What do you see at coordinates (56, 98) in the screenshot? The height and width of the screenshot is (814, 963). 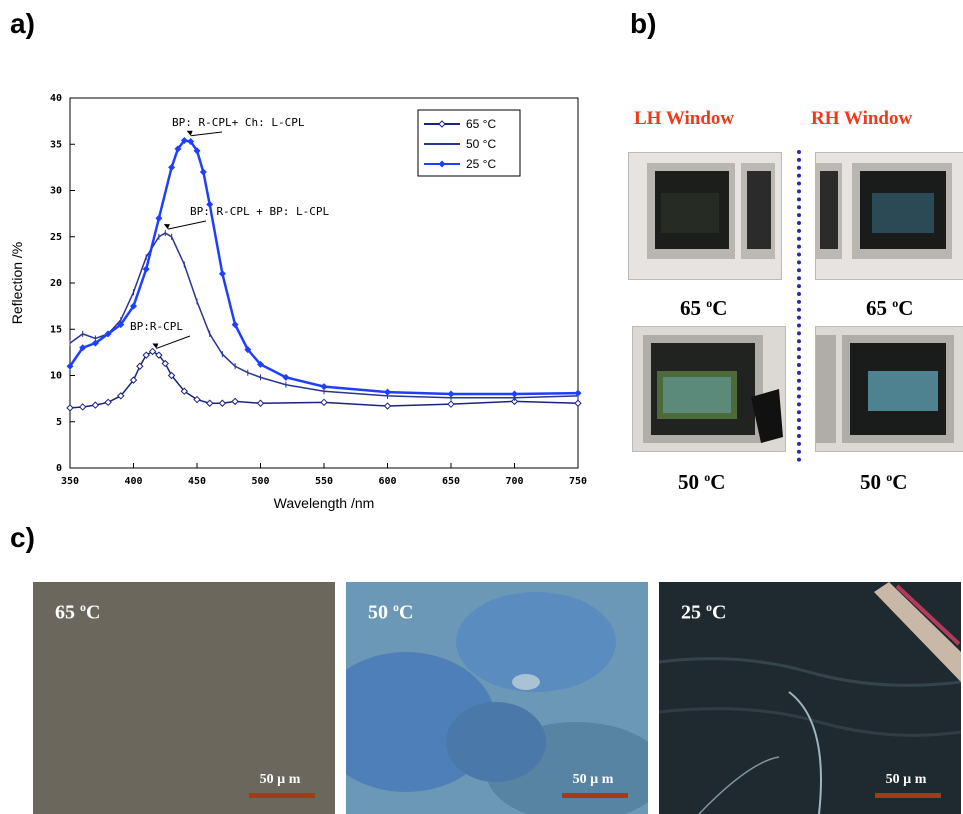 I see `y-tick-label: 40` at bounding box center [56, 98].